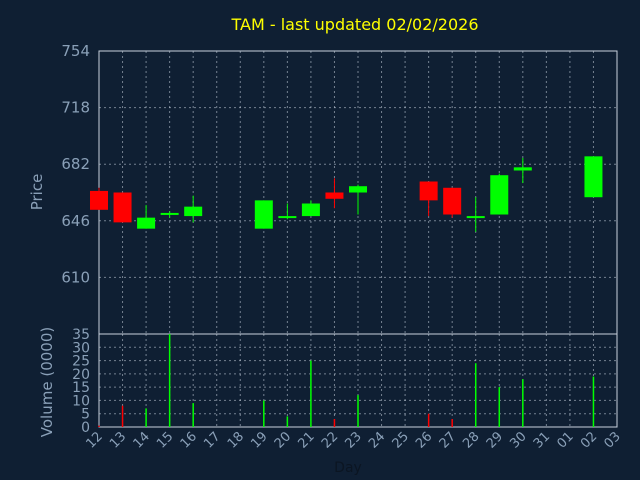 This screenshot has height=480, width=640. Describe the element at coordinates (47, 382) in the screenshot. I see `volume-axis-label: Volume (0000)` at that location.